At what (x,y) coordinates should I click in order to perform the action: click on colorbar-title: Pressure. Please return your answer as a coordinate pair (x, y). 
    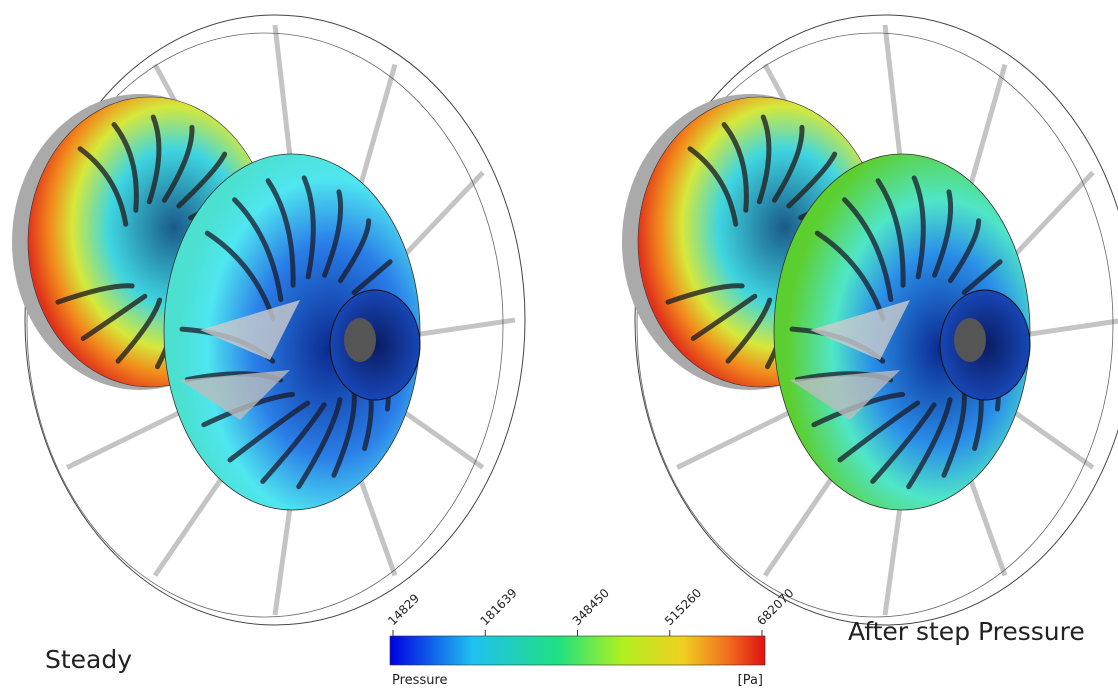
    Looking at the image, I should click on (420, 680).